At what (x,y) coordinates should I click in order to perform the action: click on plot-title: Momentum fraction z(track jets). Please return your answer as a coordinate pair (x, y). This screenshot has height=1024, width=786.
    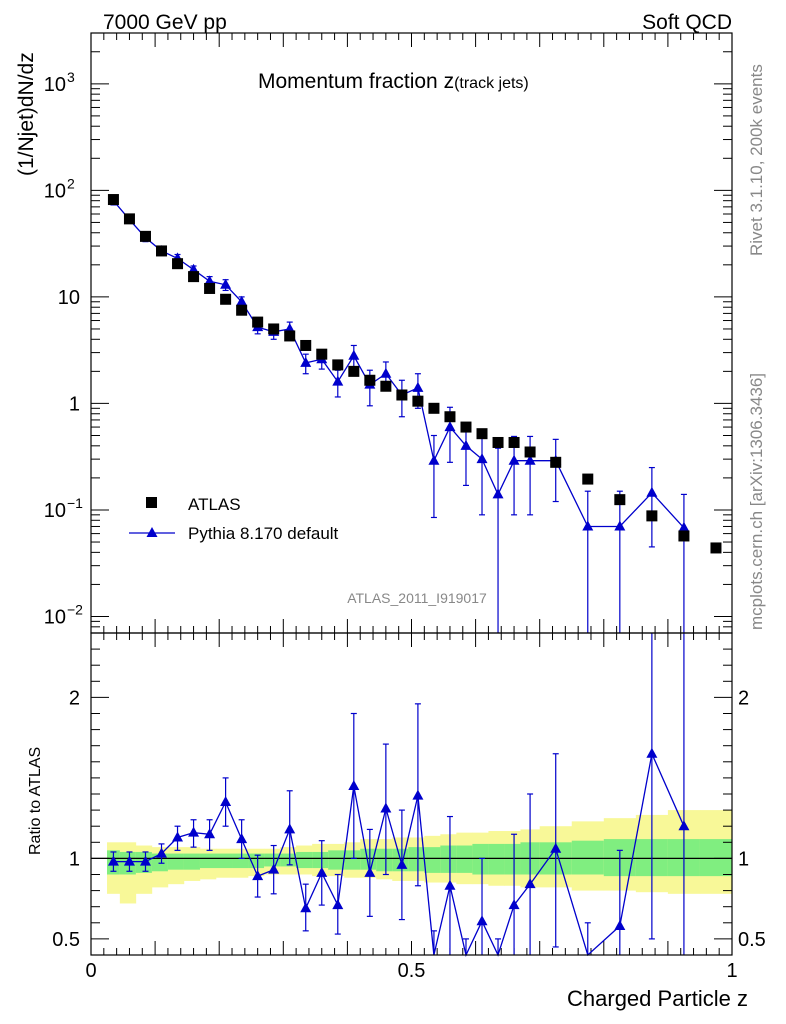
    Looking at the image, I should click on (393, 81).